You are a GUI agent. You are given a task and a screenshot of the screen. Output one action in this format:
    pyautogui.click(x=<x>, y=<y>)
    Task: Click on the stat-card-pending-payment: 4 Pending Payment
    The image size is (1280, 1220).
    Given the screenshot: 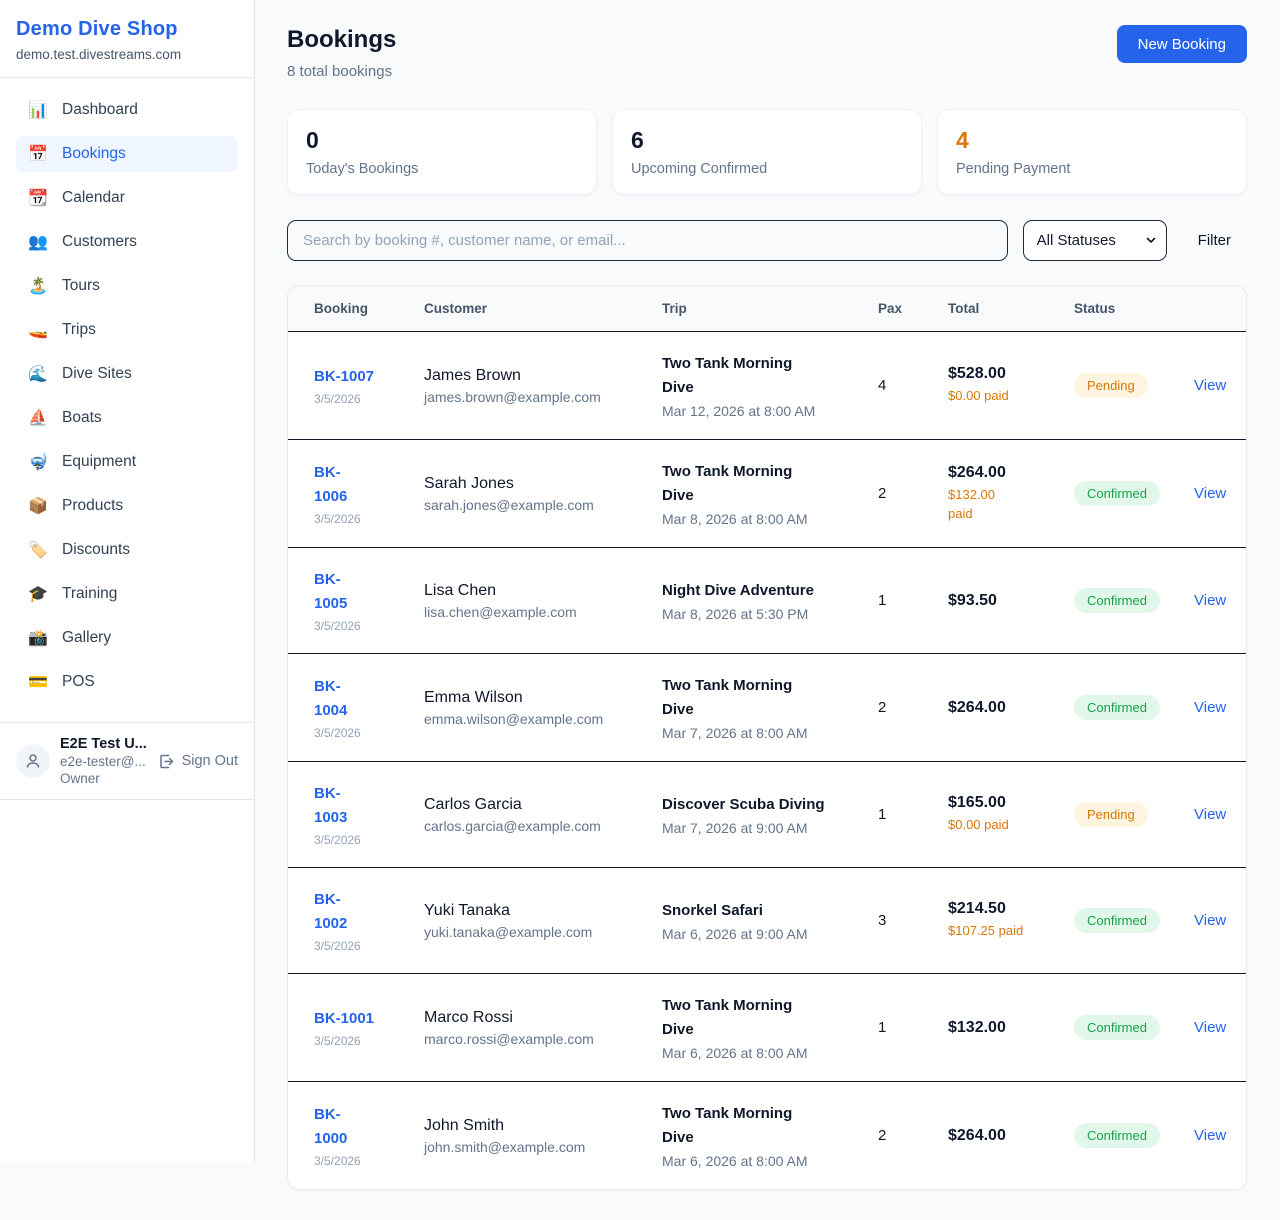 What is the action you would take?
    pyautogui.click(x=1092, y=152)
    